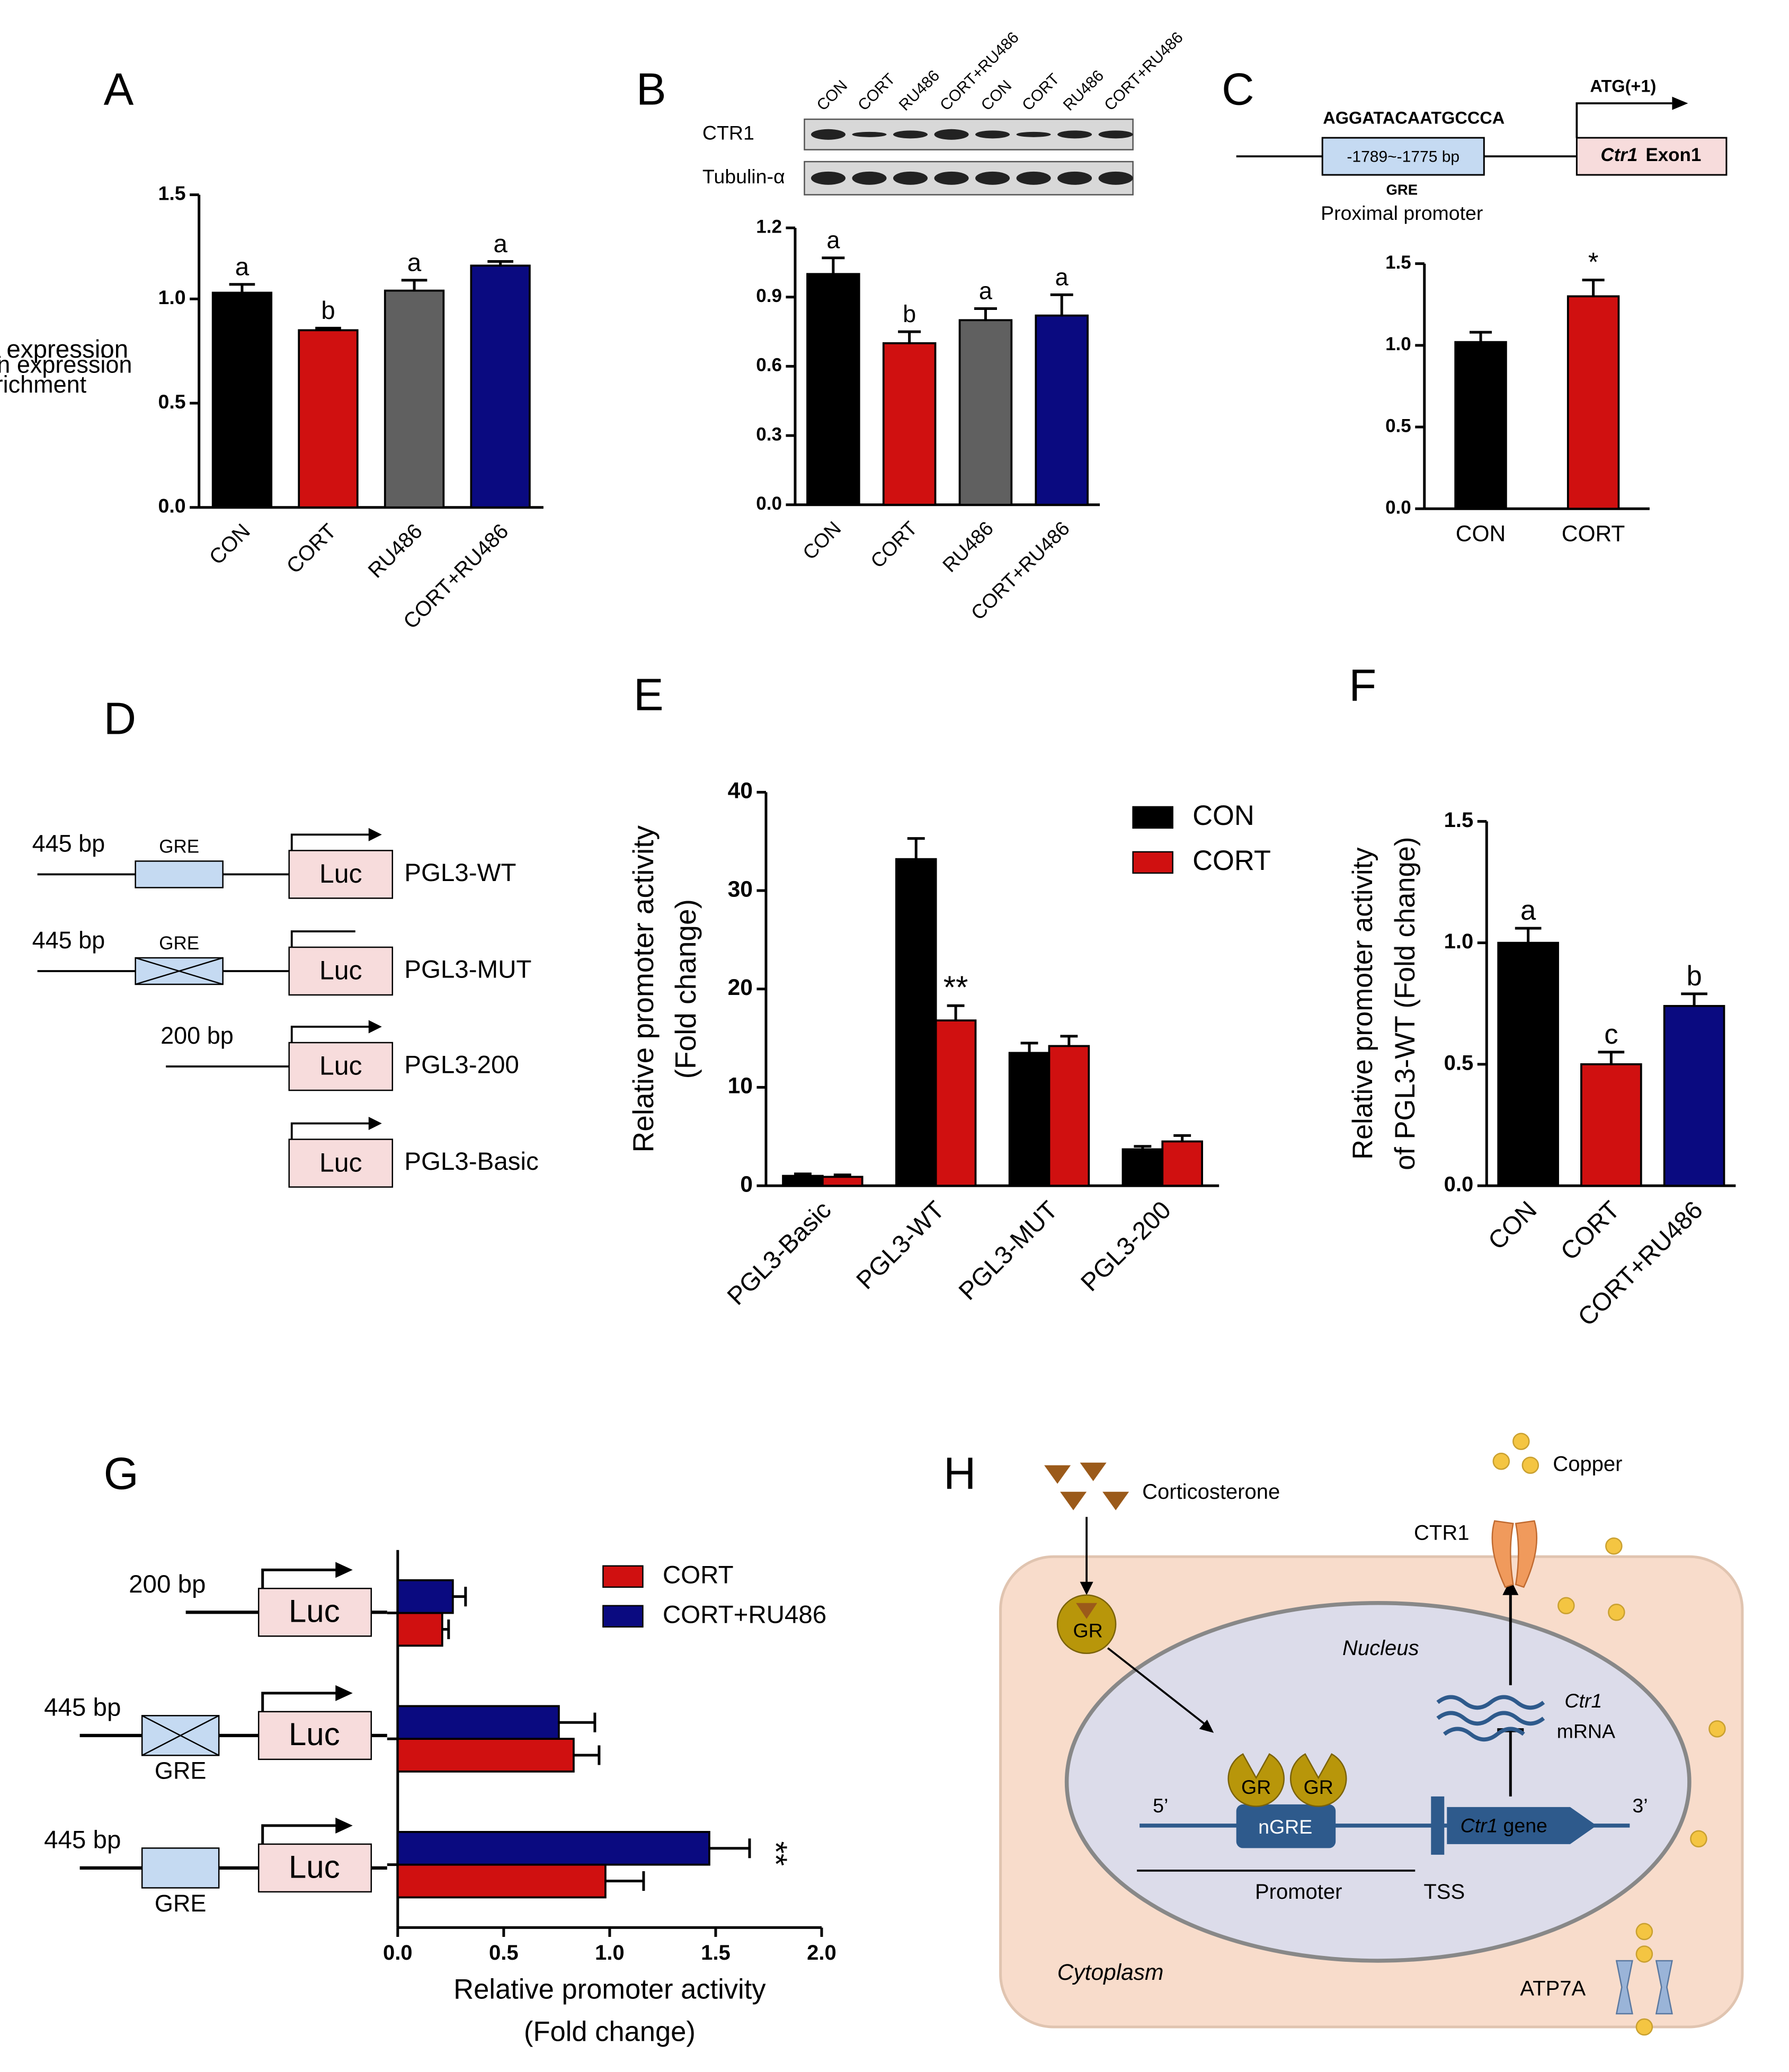 The width and height of the screenshot is (1789, 2072). I want to click on legend-label: CON, so click(1223, 815).